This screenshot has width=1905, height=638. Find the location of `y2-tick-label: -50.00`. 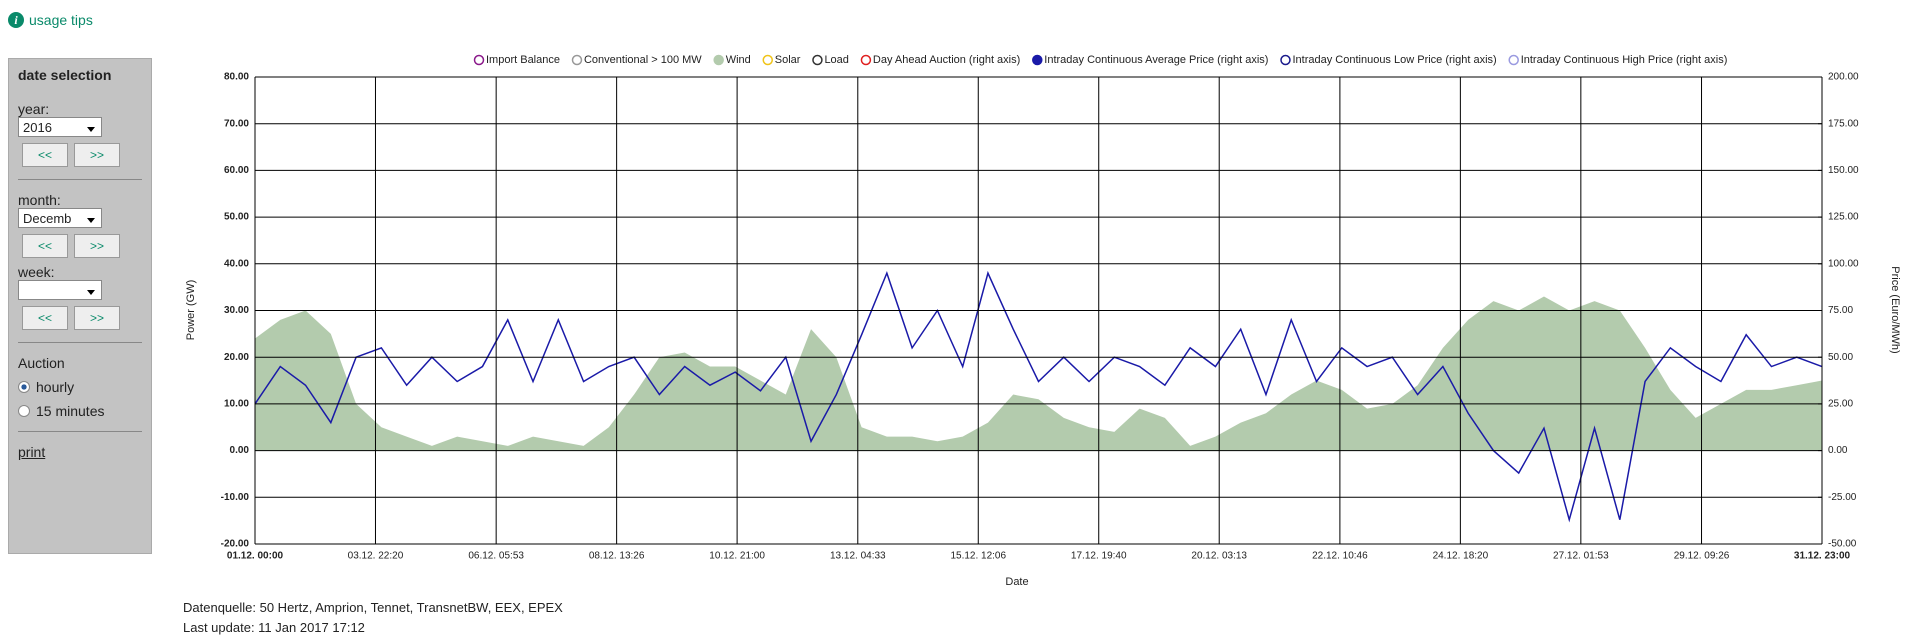

y2-tick-label: -50.00 is located at coordinates (1842, 544).